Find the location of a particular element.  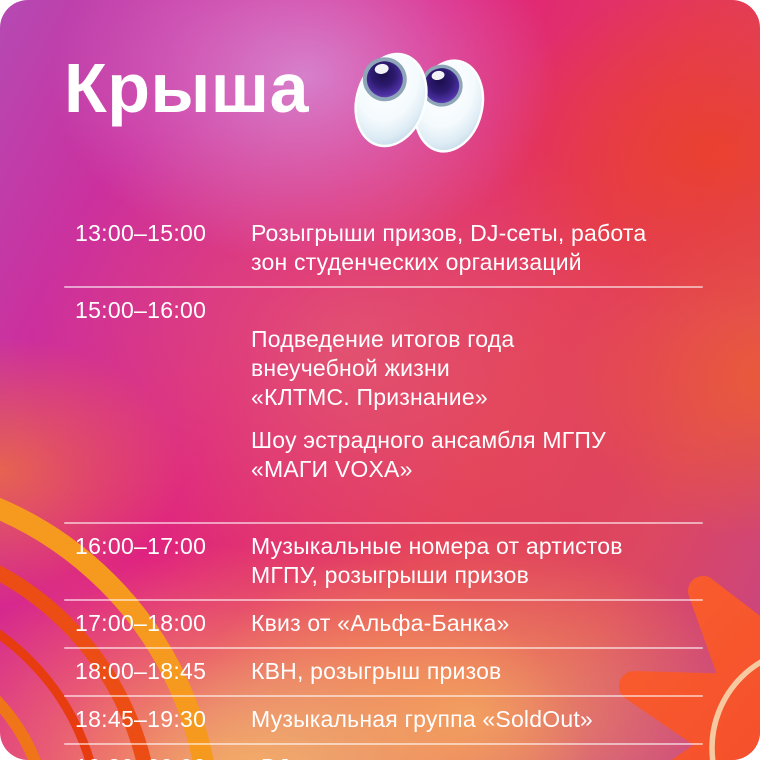

schedule-row: 18:45–19:30 Музыкальная группа «SoldOut» is located at coordinates (383, 720).